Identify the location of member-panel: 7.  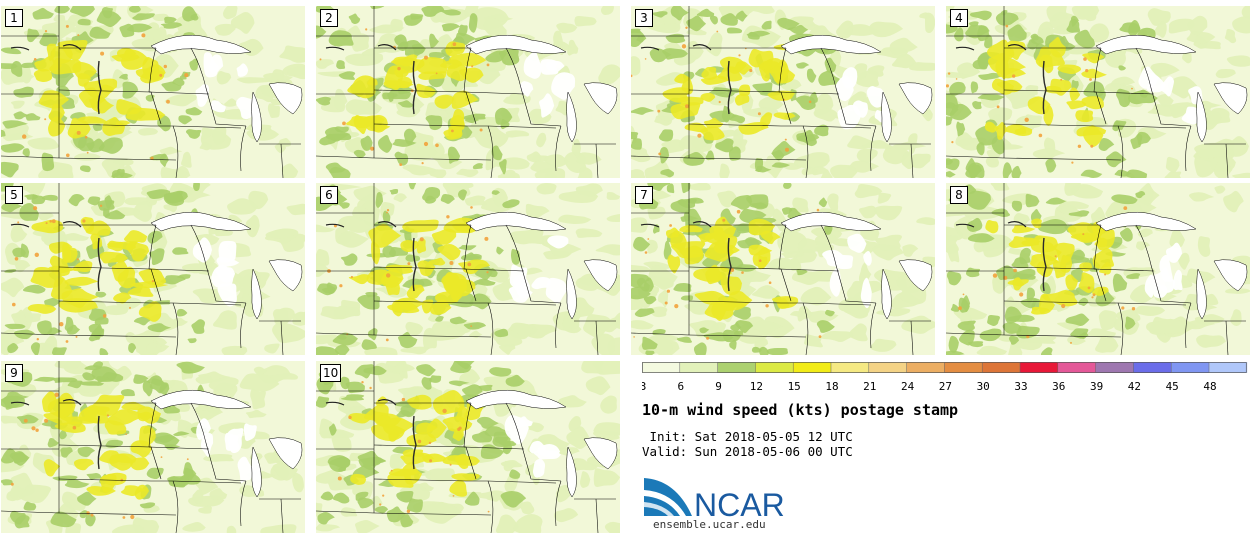
(783, 269).